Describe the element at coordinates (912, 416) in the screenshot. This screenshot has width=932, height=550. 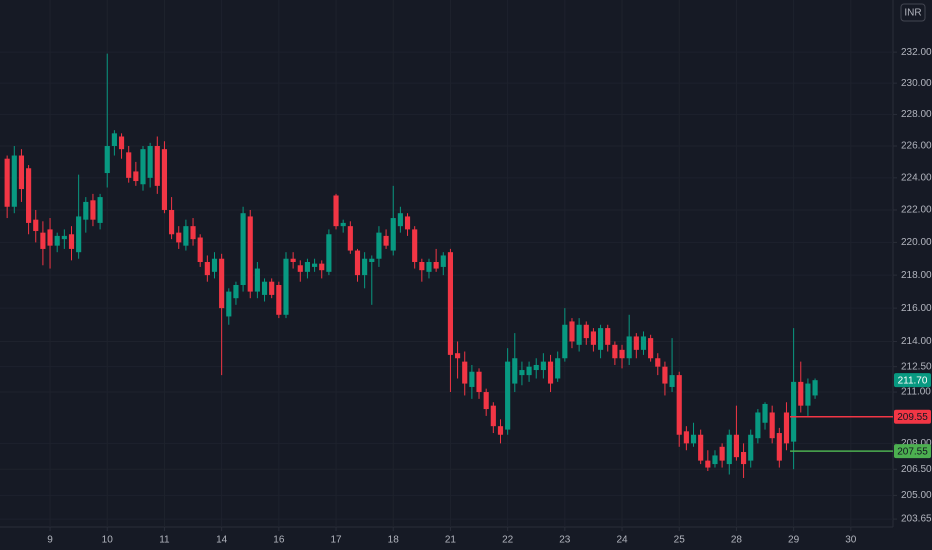
I see `price-label-box` at that location.